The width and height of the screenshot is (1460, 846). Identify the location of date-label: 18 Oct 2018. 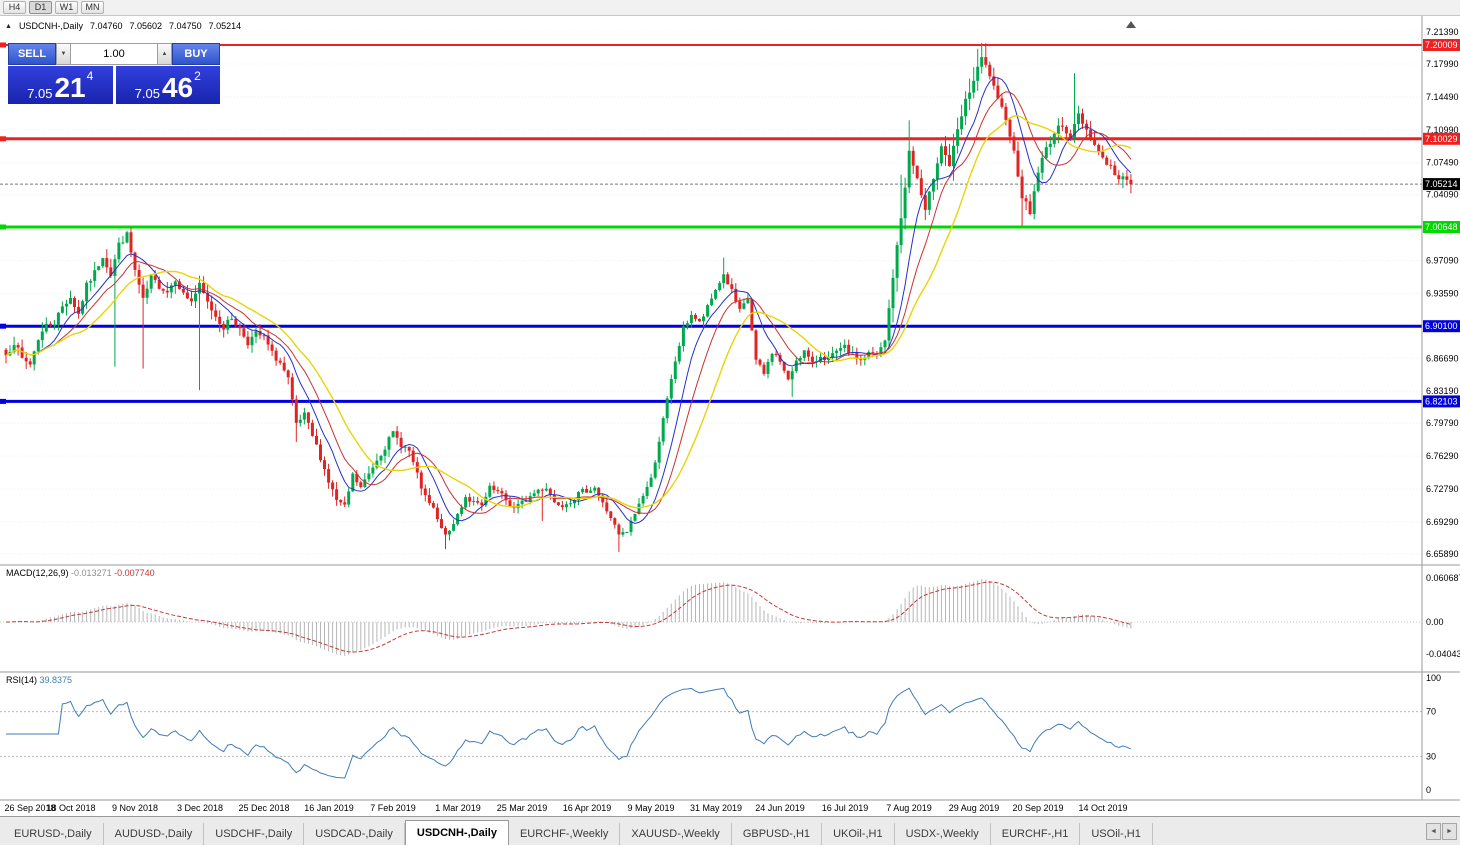
(70, 808).